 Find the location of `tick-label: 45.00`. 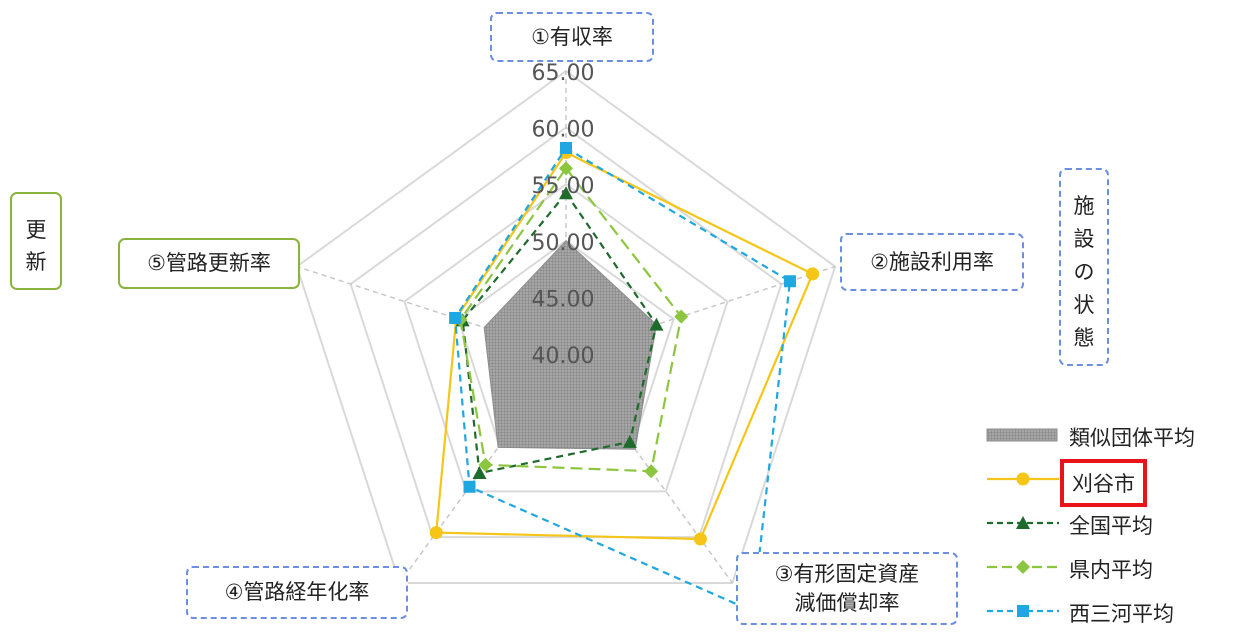

tick-label: 45.00 is located at coordinates (563, 299).